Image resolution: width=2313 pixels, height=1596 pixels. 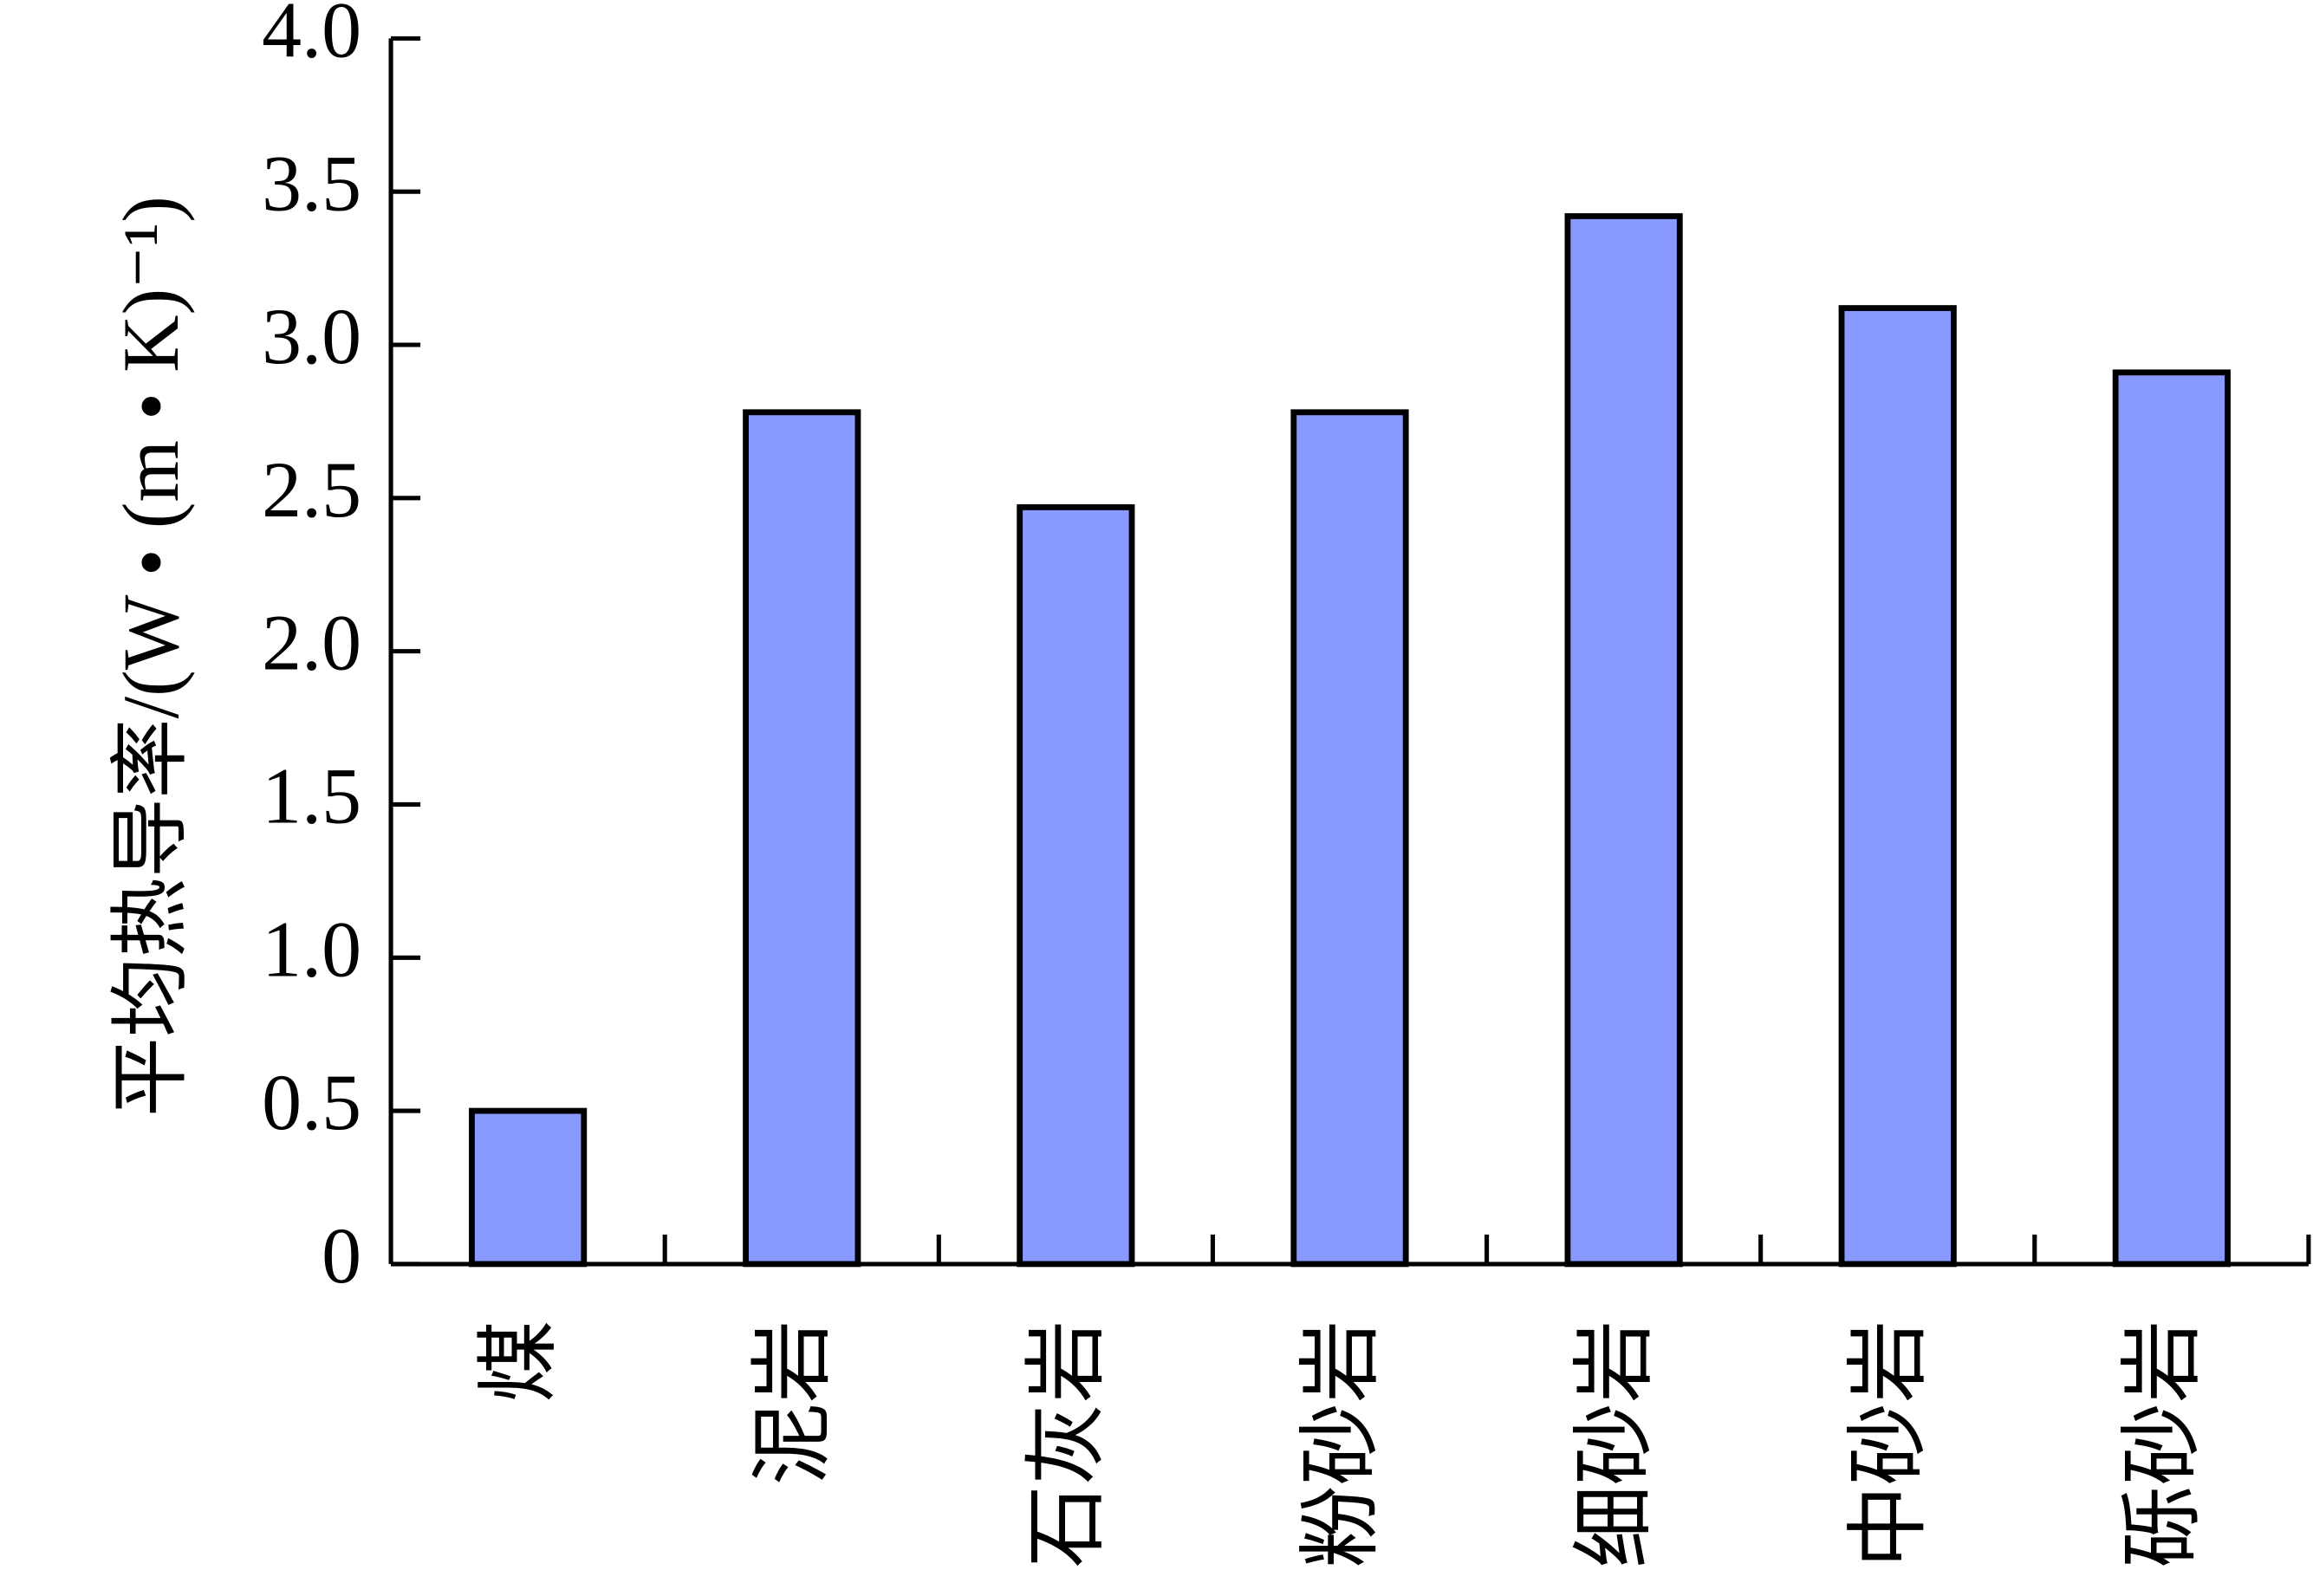 I want to click on x-tick-label: 中砂岩, so click(x=1889, y=1444).